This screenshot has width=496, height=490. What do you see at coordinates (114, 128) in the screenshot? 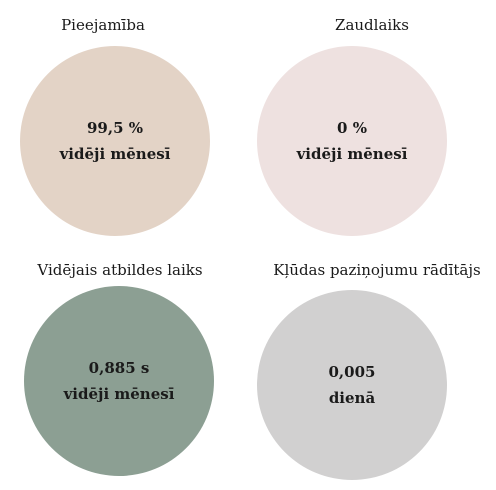
I see `metric-value: 99,5 %` at bounding box center [114, 128].